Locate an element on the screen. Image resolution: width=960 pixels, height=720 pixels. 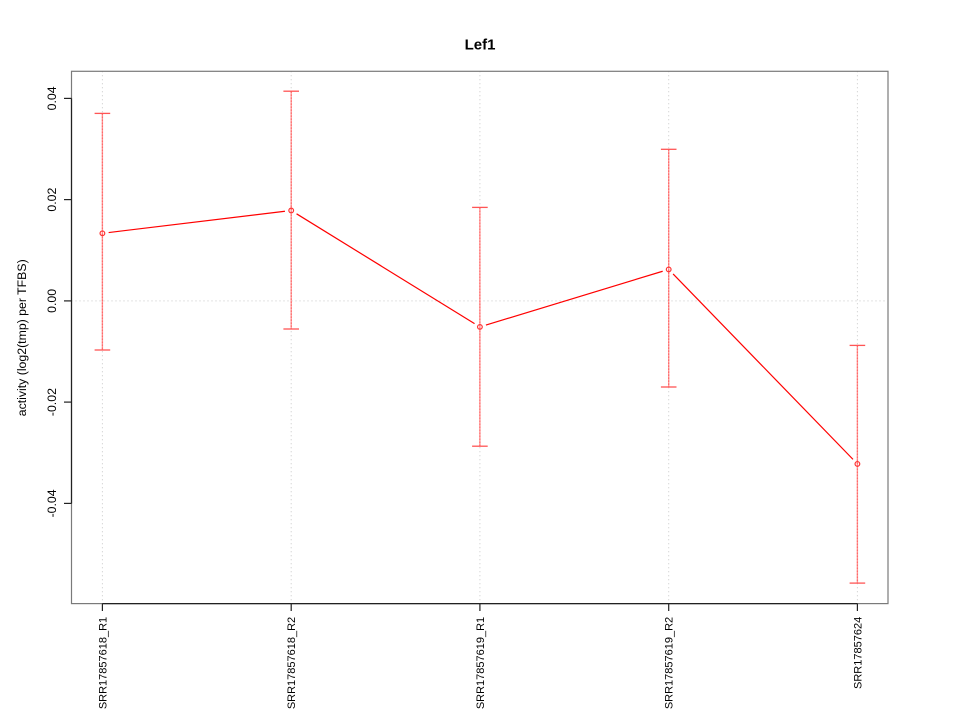
svg-text: 0.00 is located at coordinates (52, 301).